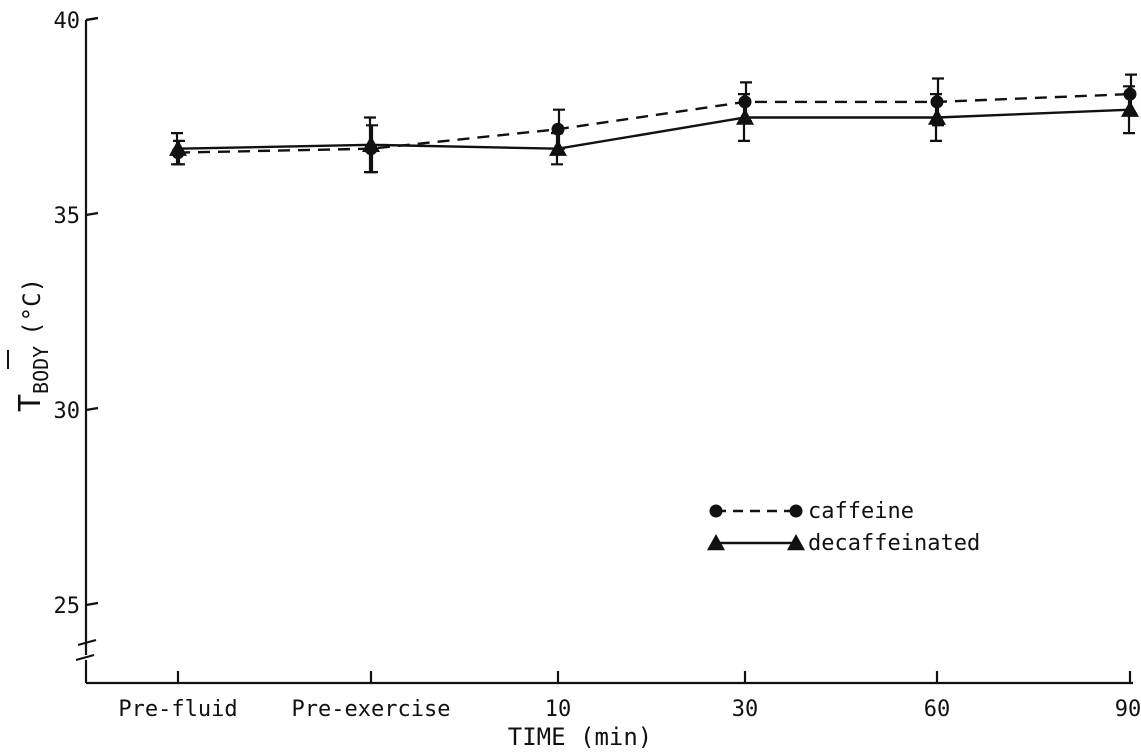 This screenshot has width=1141, height=754. Describe the element at coordinates (30, 403) in the screenshot. I see `y-axis-title-main: T` at that location.